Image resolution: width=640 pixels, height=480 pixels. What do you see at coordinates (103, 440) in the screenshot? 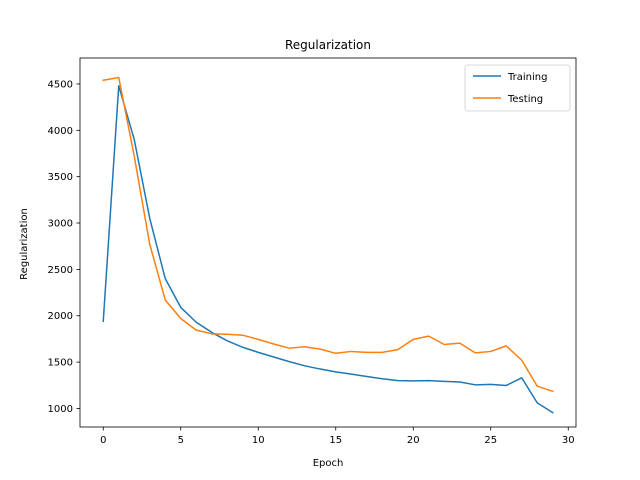
I see `x-tick-label: 0` at bounding box center [103, 440].